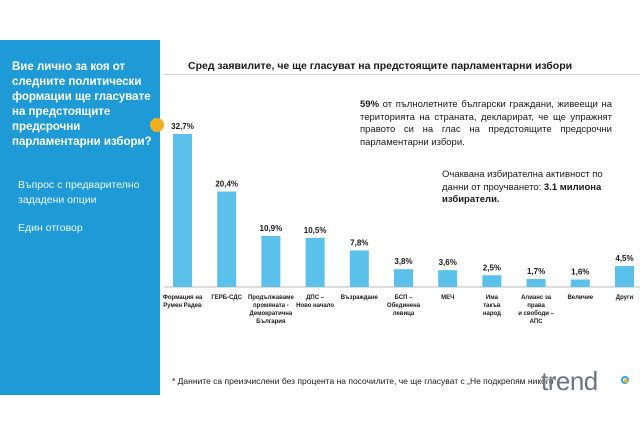 The image size is (640, 439). Describe the element at coordinates (492, 267) in the screenshot. I see `data-label-7: 2,5%` at that location.